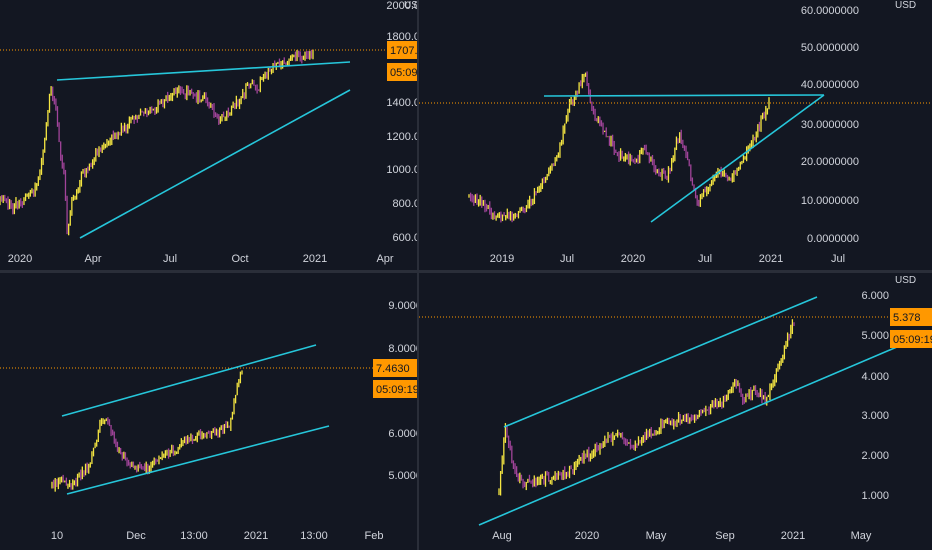  I want to click on x-axis-tick-label: 10, so click(57, 536).